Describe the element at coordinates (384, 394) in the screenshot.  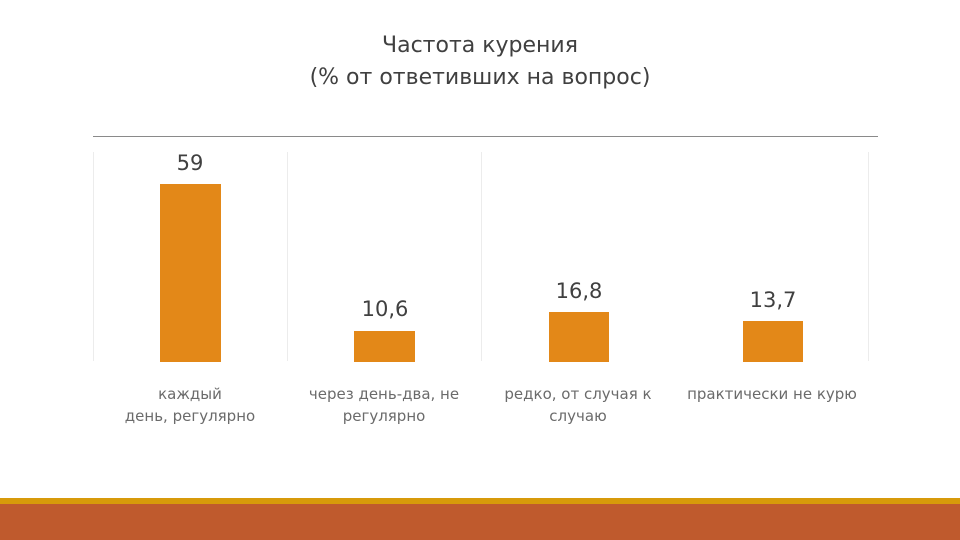
I see `category-label-line: через день-два, не` at that location.